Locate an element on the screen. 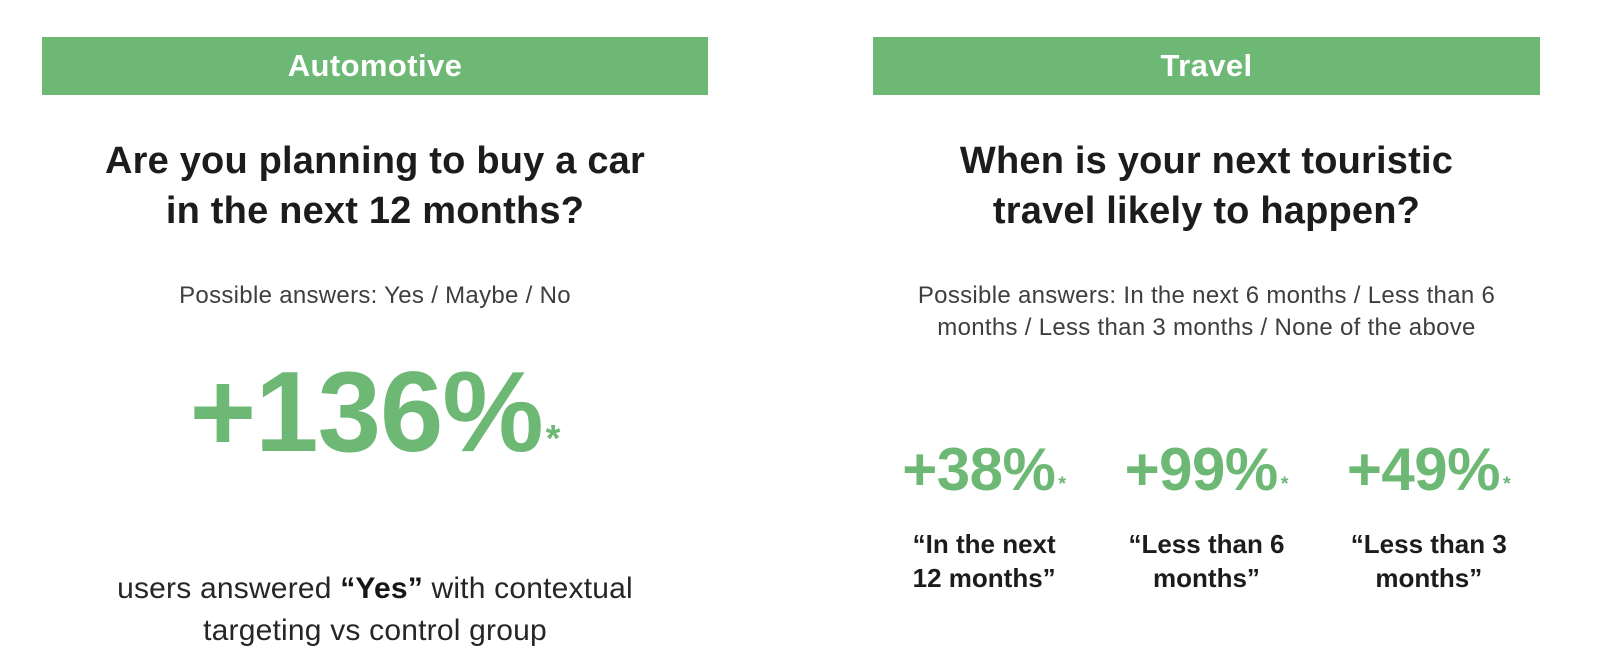 The width and height of the screenshot is (1600, 669). stat-less-than-6-months: +99% * is located at coordinates (1206, 470).